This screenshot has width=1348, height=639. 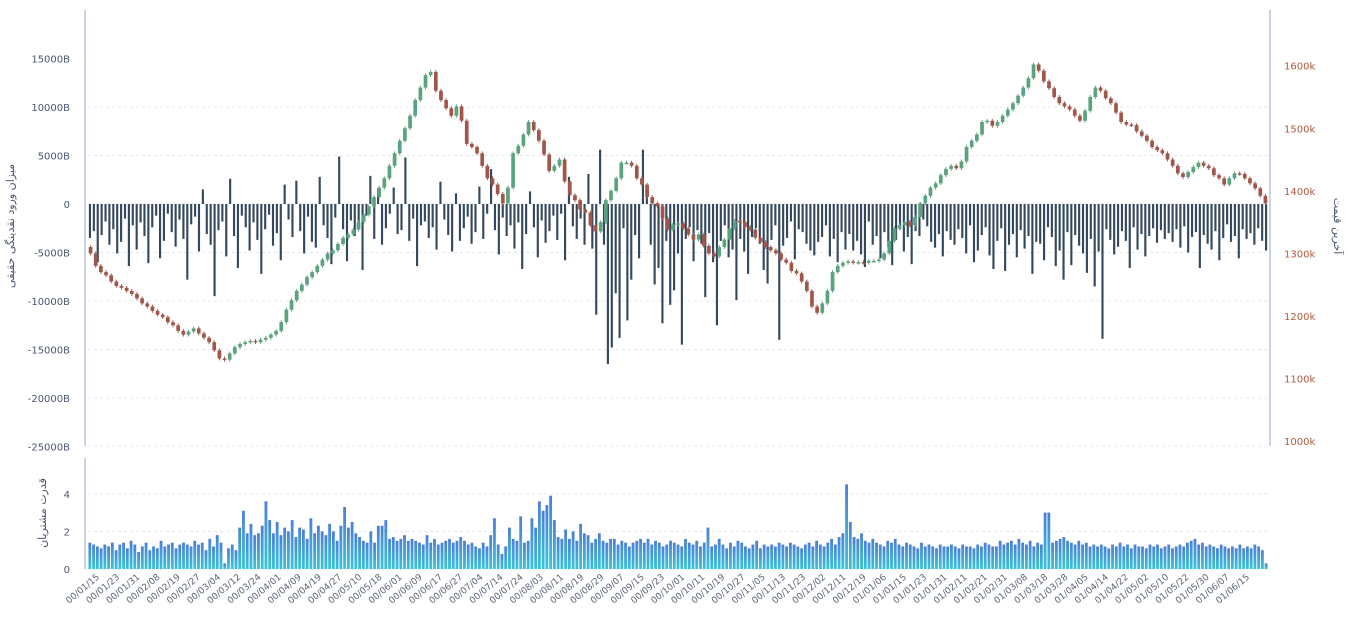 What do you see at coordinates (67, 205) in the screenshot?
I see `left-tick-label: 0` at bounding box center [67, 205].